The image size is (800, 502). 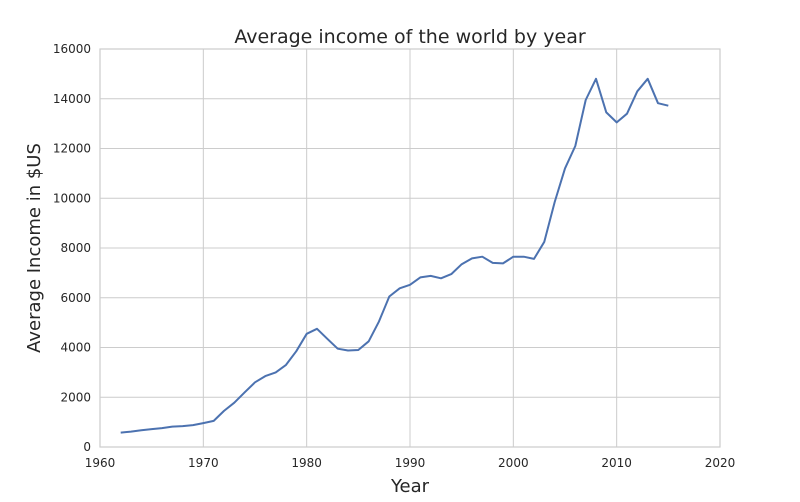 What do you see at coordinates (306, 463) in the screenshot?
I see `x-tick-label: 1980` at bounding box center [306, 463].